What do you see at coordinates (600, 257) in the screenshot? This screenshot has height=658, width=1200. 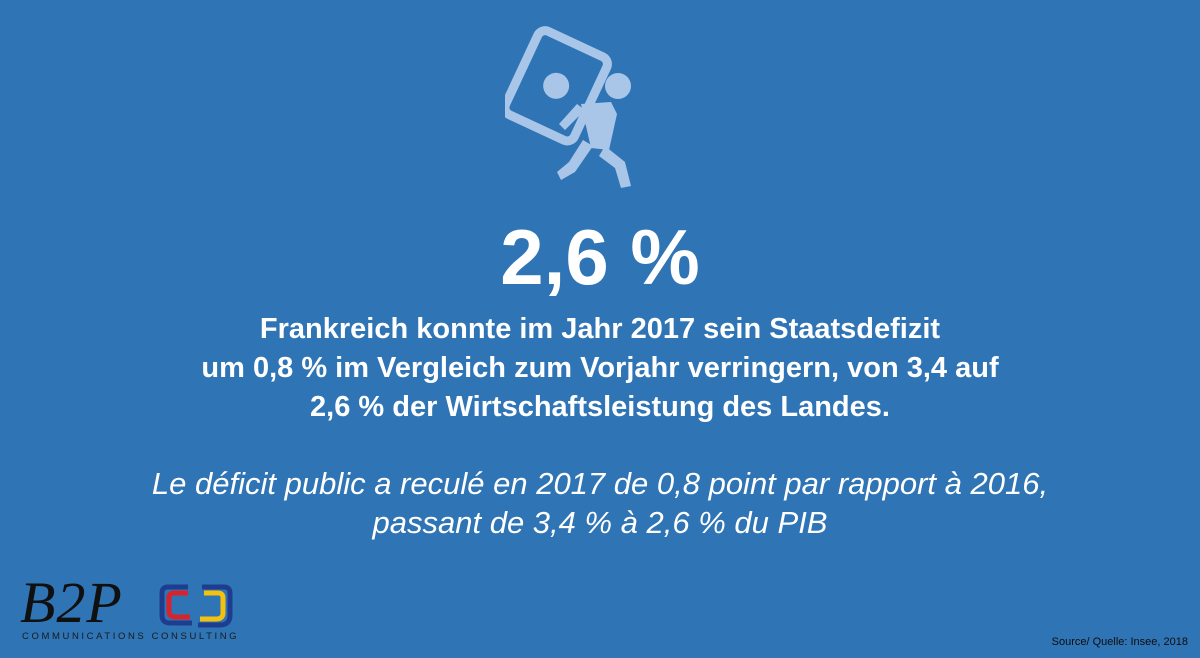 I see `headline-value: 2,6 %` at bounding box center [600, 257].